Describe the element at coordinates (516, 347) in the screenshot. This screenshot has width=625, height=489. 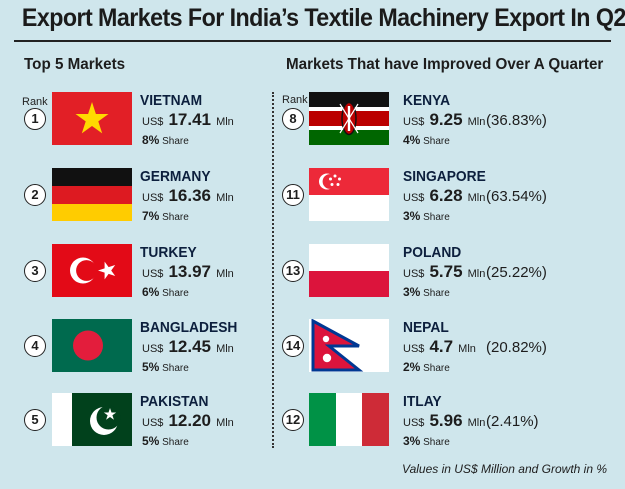
I see `growth-percent: (20.82%)` at that location.